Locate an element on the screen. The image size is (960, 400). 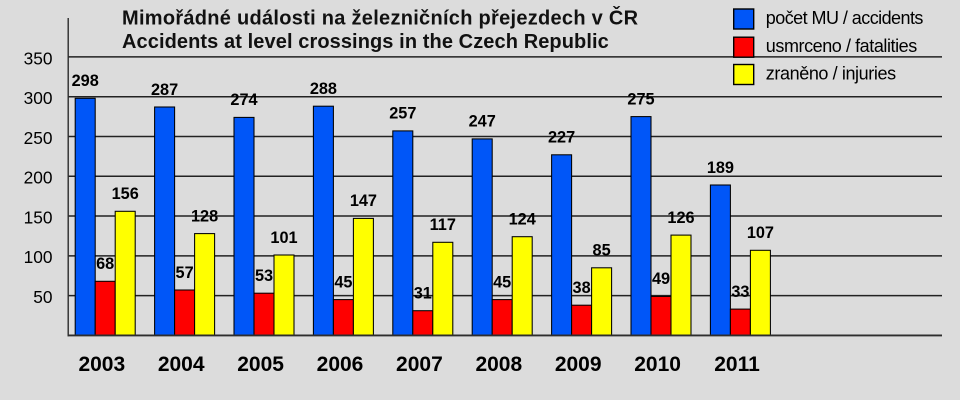
svg-text: 300 is located at coordinates (38, 98).